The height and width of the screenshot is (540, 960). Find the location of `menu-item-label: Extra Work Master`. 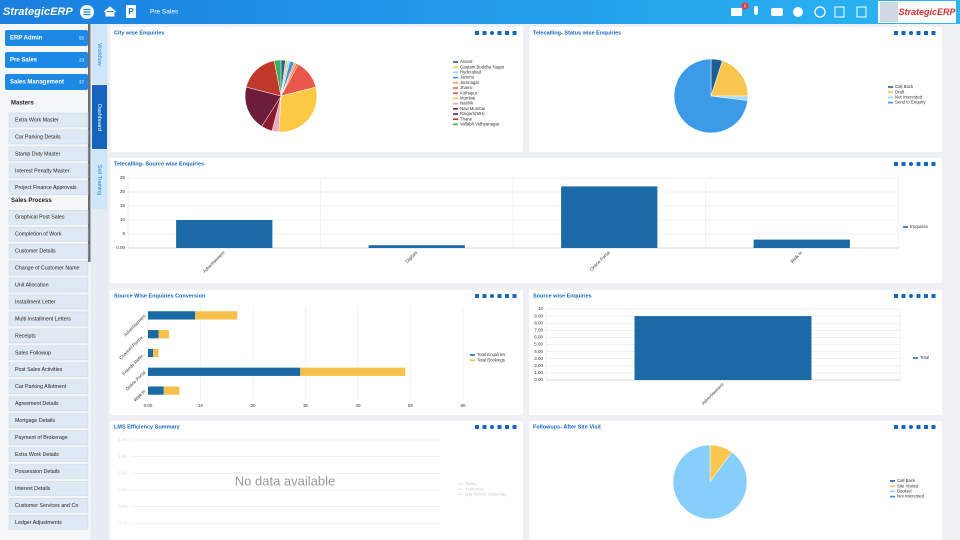

menu-item-label: Extra Work Master is located at coordinates (37, 120).